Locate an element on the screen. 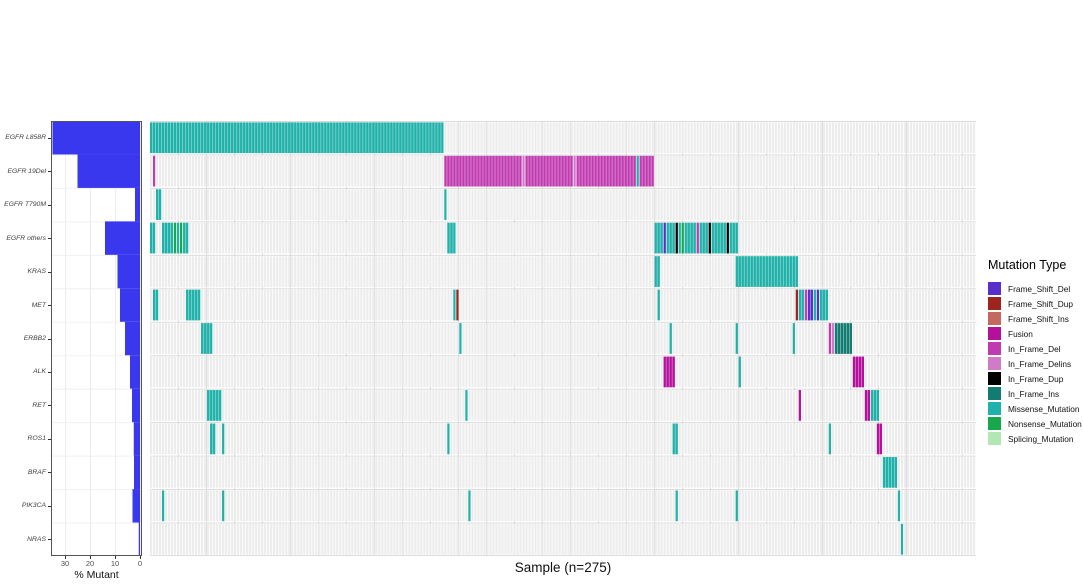 This screenshot has width=1083, height=588. legend-item: Frame_Shift_Dup is located at coordinates (1035, 303).